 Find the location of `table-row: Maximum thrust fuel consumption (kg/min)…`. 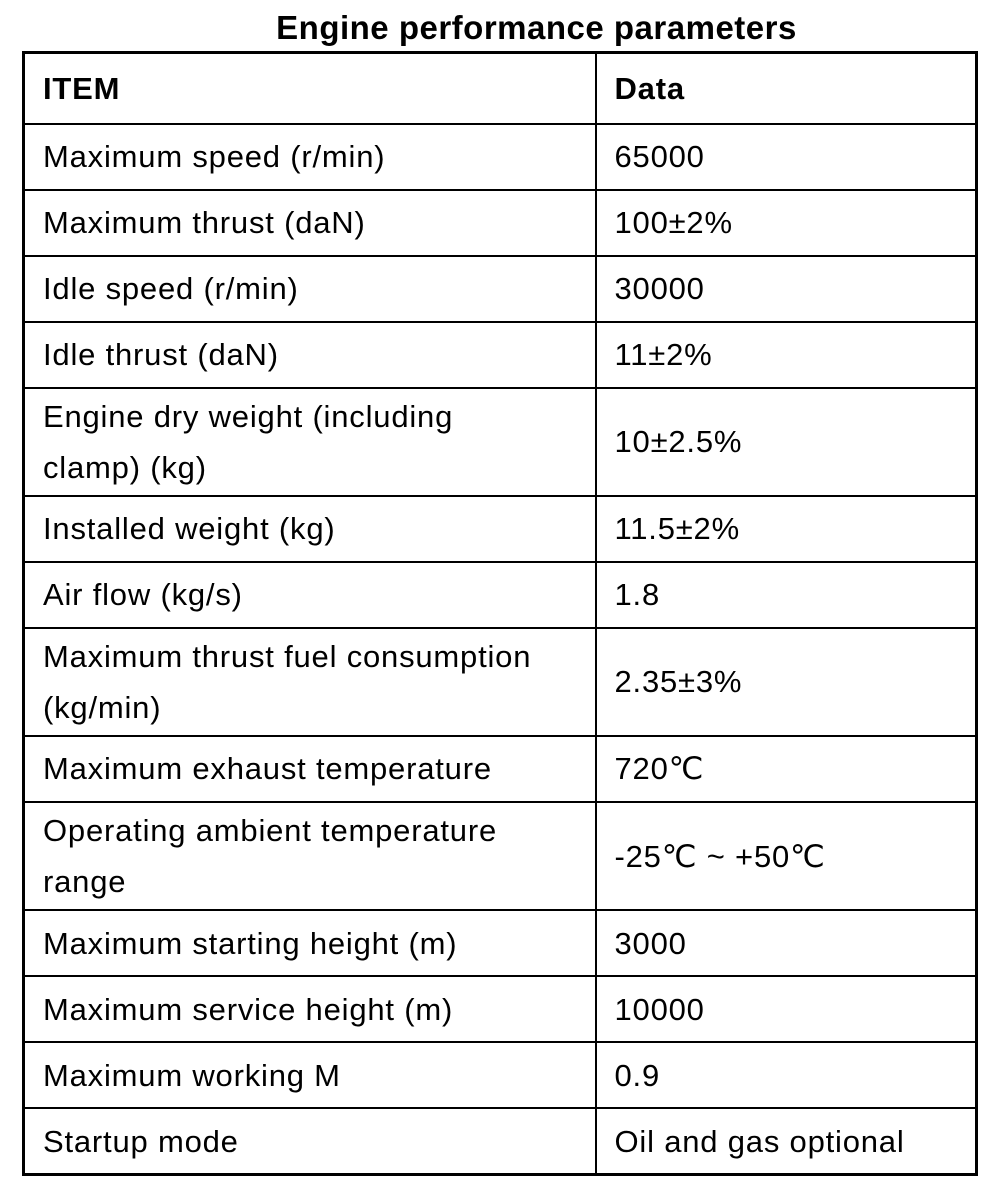

table-row: Maximum thrust fuel consumption (kg/min)… is located at coordinates (500, 682).